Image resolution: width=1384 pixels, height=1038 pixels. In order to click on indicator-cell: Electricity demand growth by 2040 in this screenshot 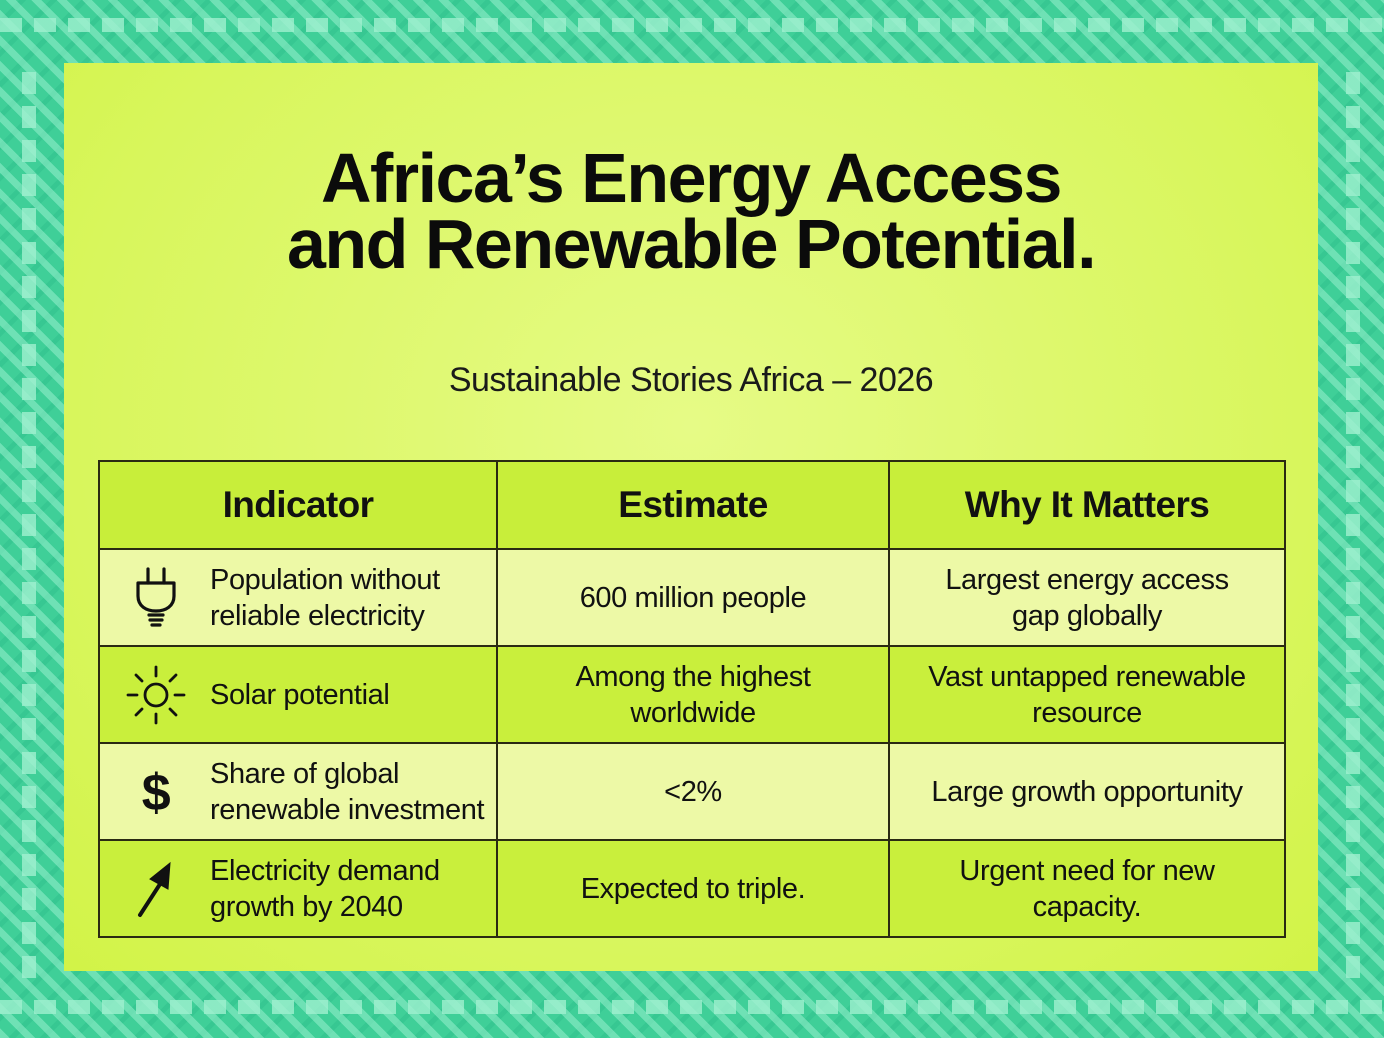, I will do `click(298, 888)`.